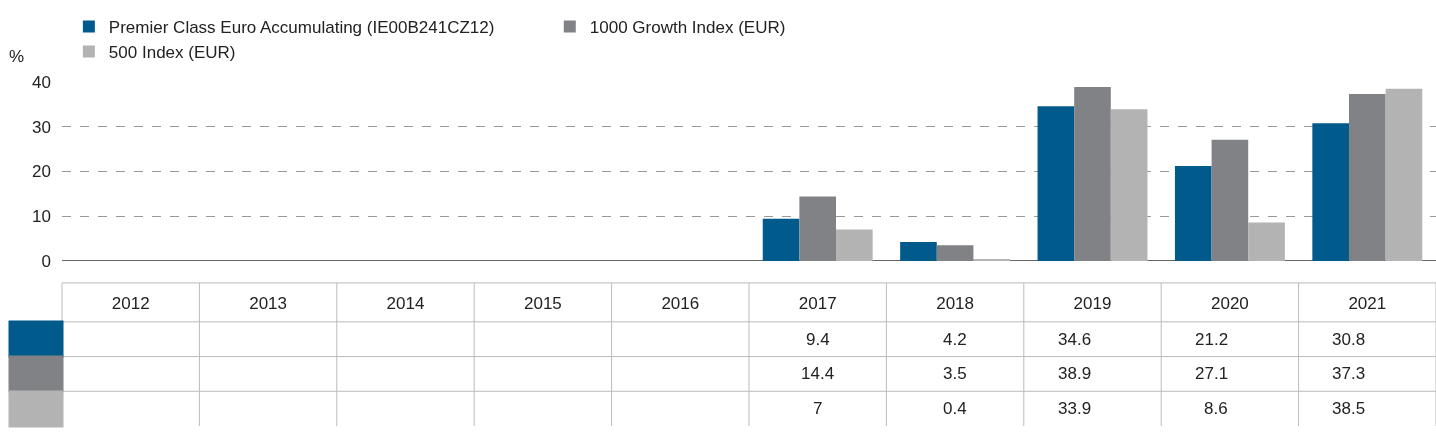 The image size is (1436, 436). Describe the element at coordinates (405, 303) in the screenshot. I see `x-tick-label: 2014` at that location.